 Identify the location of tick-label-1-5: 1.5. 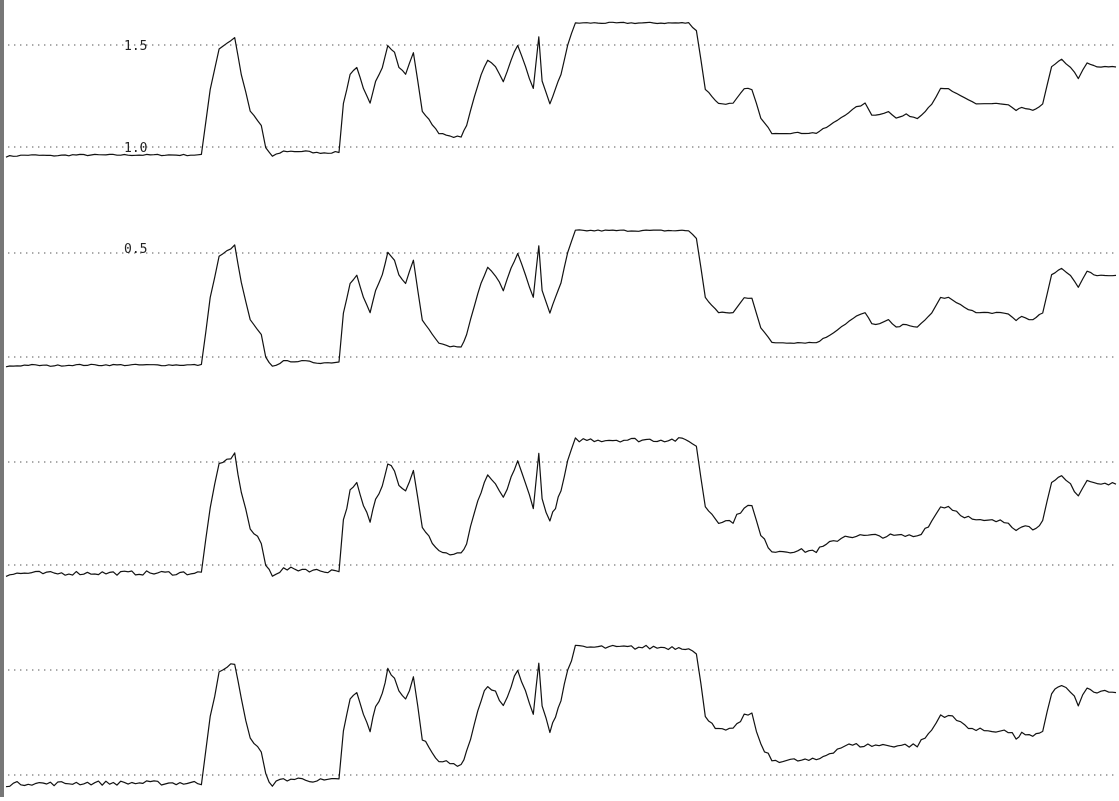
(135, 46).